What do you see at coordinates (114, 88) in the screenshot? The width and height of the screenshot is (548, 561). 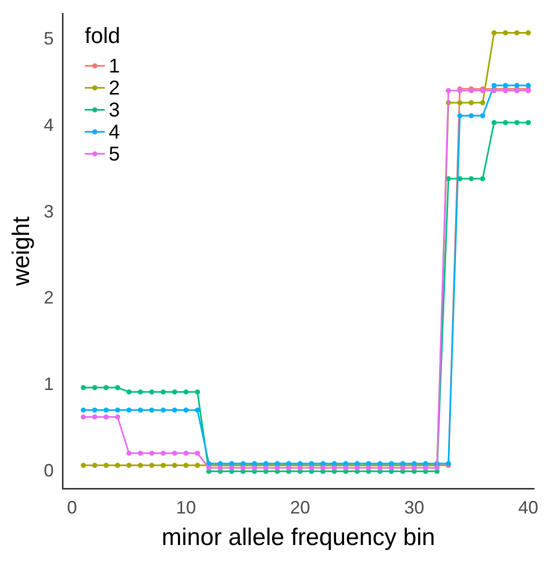 I see `legend-label: 2` at bounding box center [114, 88].